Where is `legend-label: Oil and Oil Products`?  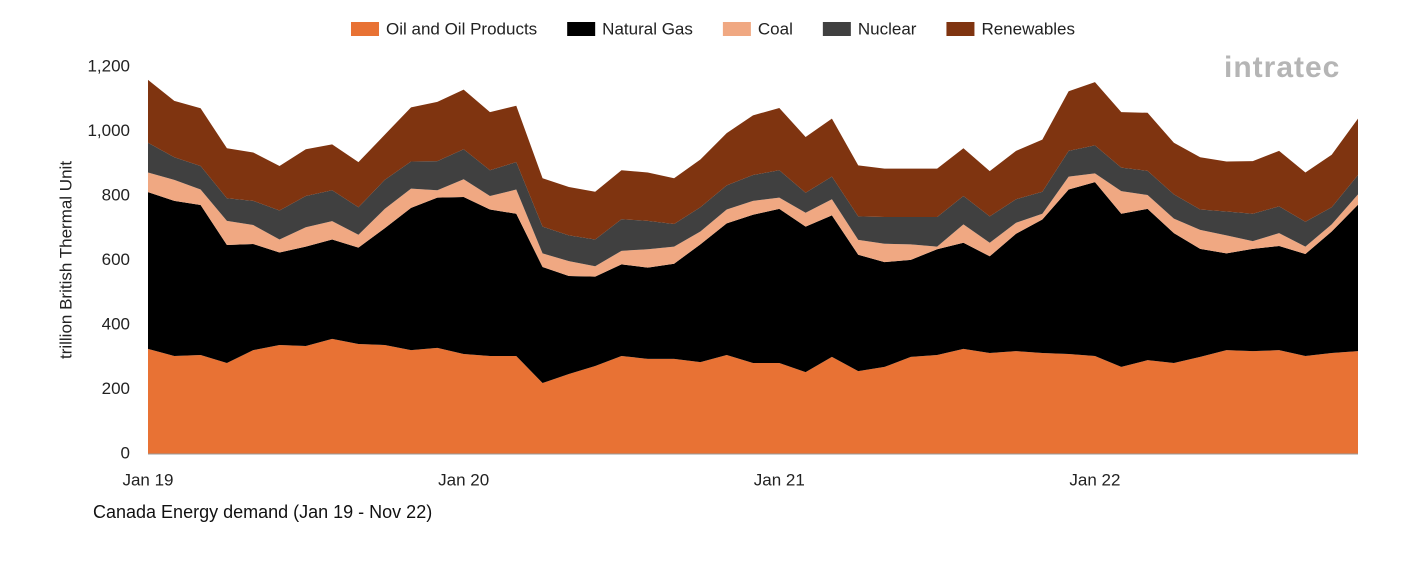
legend-label: Oil and Oil Products is located at coordinates (461, 28).